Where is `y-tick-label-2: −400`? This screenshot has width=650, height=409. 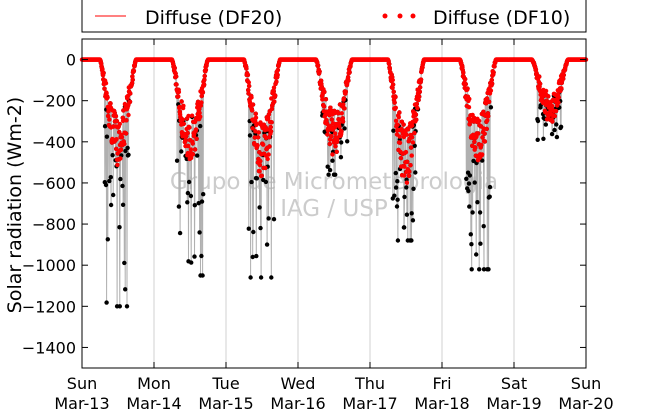 y-tick-label-2: −400 is located at coordinates (54, 142).